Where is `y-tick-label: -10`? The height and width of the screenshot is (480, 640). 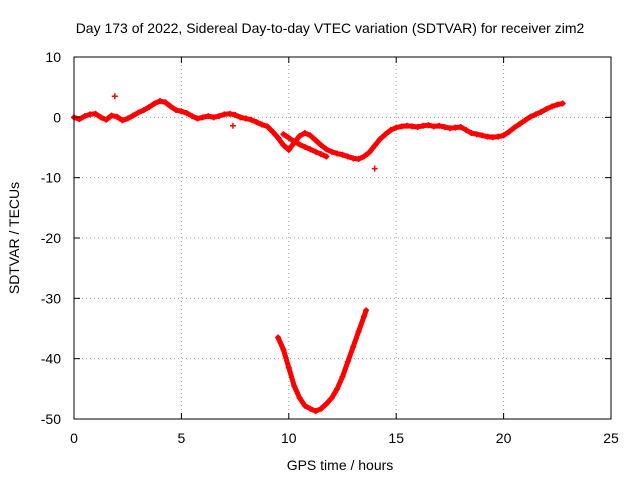 y-tick-label: -10 is located at coordinates (51, 178).